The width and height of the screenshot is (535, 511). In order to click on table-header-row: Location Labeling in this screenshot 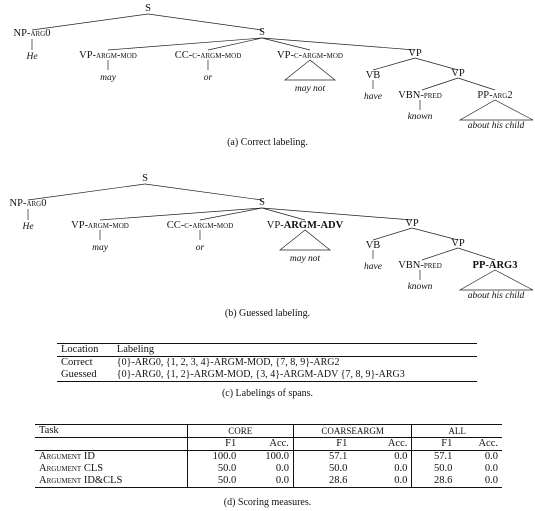, I will do `click(267, 350)`.